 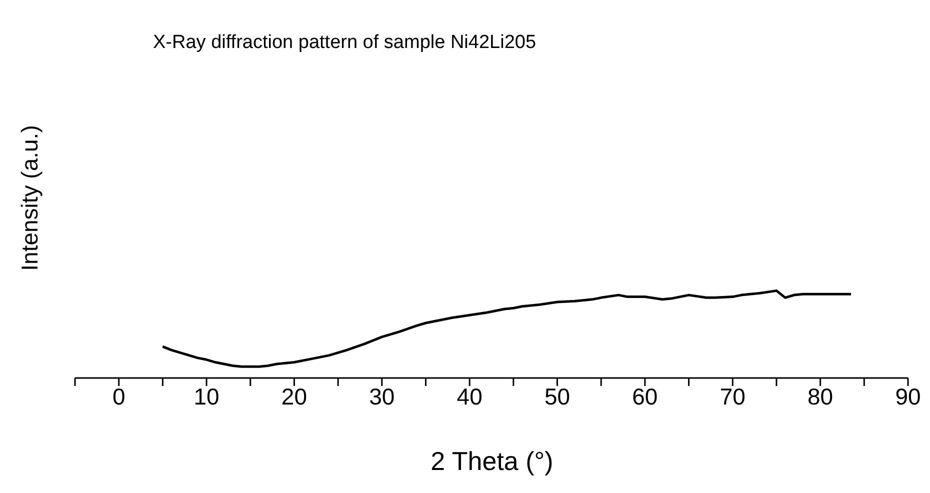 I want to click on x-tick-label: 50, so click(x=557, y=396).